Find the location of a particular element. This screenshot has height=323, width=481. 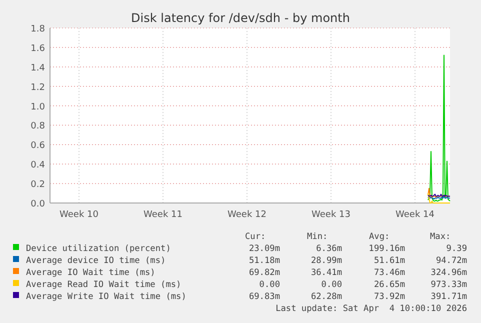

y-tick-label: 1.2 is located at coordinates (37, 87).